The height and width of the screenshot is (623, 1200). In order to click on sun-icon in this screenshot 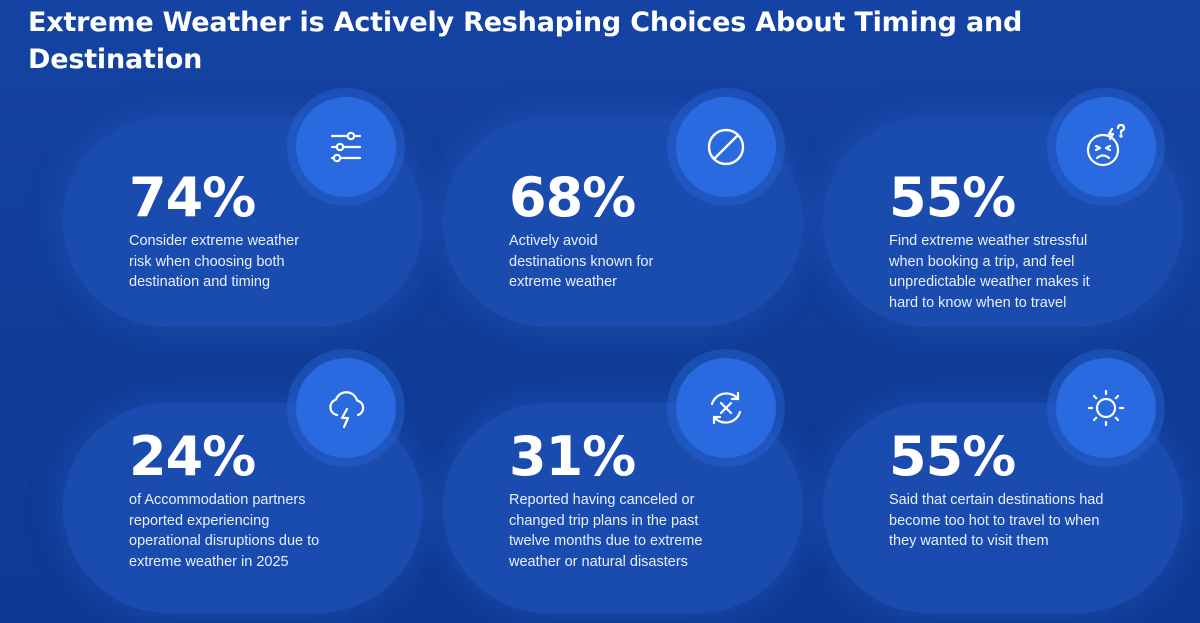, I will do `click(1106, 408)`.